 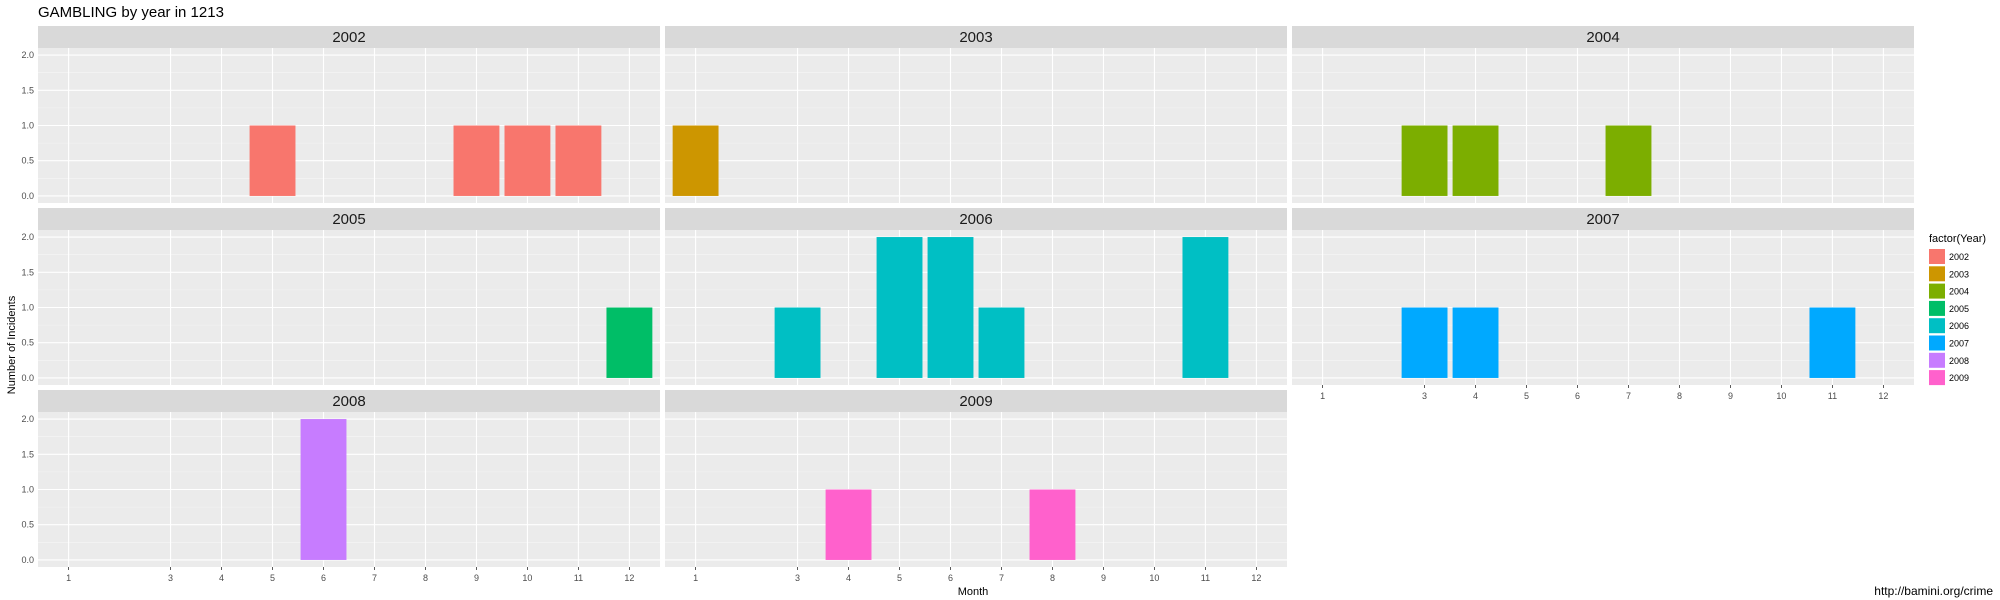 What do you see at coordinates (1959, 344) in the screenshot?
I see `legend-label: 2007` at bounding box center [1959, 344].